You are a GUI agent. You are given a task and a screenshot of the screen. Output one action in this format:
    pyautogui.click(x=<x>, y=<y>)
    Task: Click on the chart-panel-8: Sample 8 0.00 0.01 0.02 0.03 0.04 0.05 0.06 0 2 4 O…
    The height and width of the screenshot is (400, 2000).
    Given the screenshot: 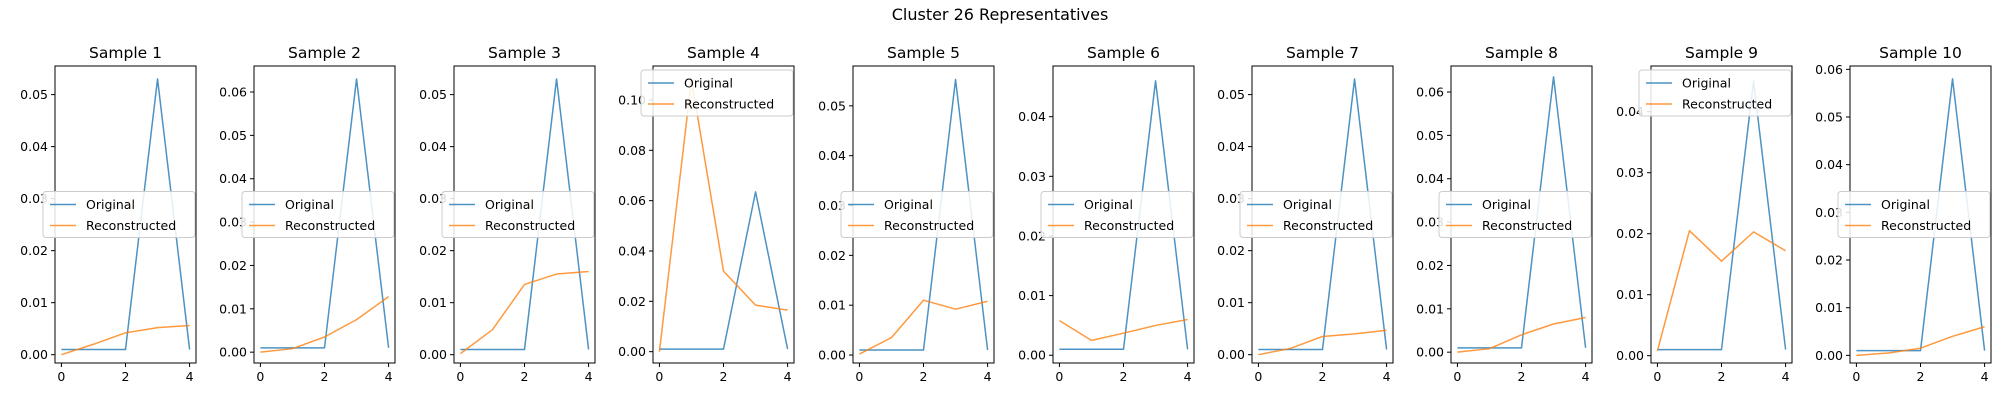 What is the action you would take?
    pyautogui.click(x=1504, y=214)
    